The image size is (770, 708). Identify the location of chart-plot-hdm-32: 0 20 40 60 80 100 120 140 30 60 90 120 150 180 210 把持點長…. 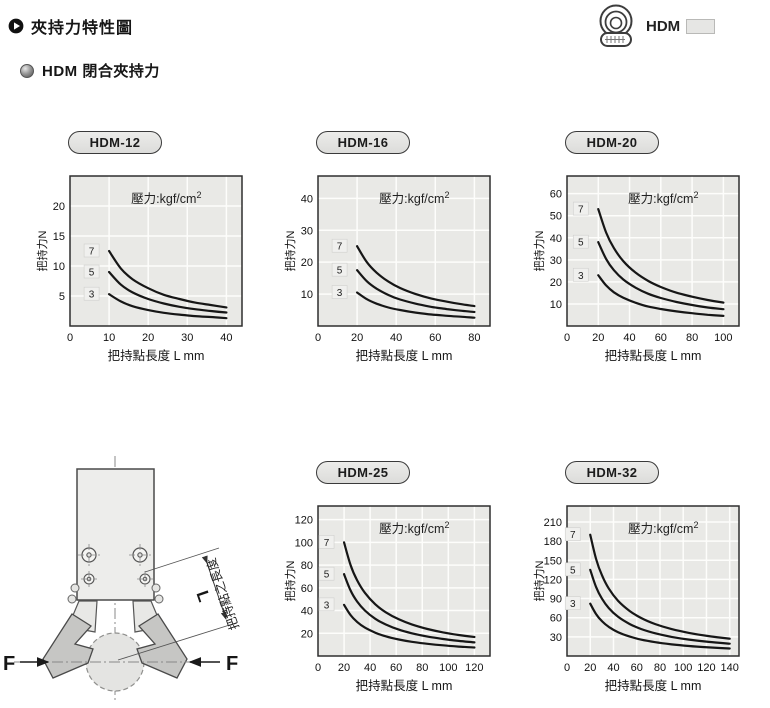
(640, 598).